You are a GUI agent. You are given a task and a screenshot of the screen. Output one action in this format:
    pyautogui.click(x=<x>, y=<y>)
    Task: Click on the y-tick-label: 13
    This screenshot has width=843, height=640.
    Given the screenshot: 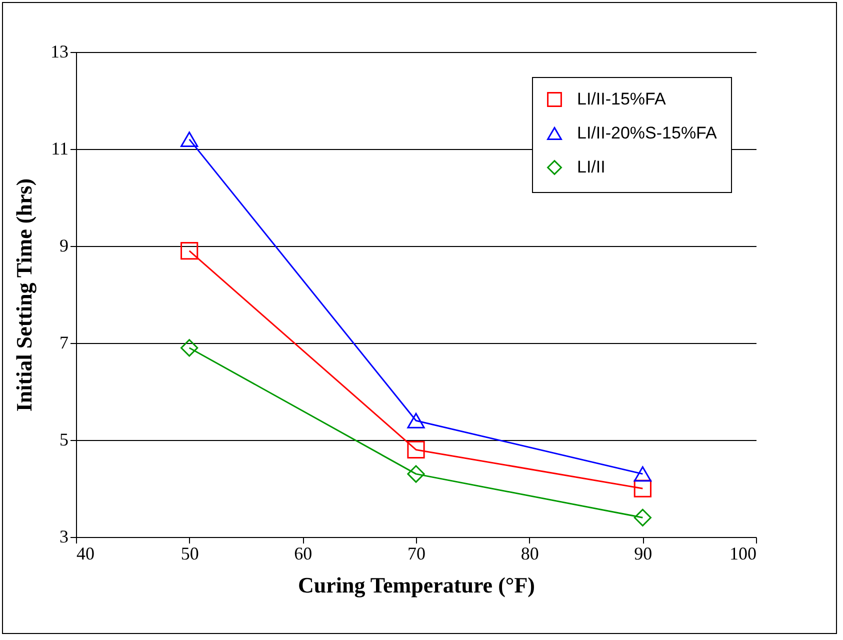 What is the action you would take?
    pyautogui.click(x=59, y=52)
    